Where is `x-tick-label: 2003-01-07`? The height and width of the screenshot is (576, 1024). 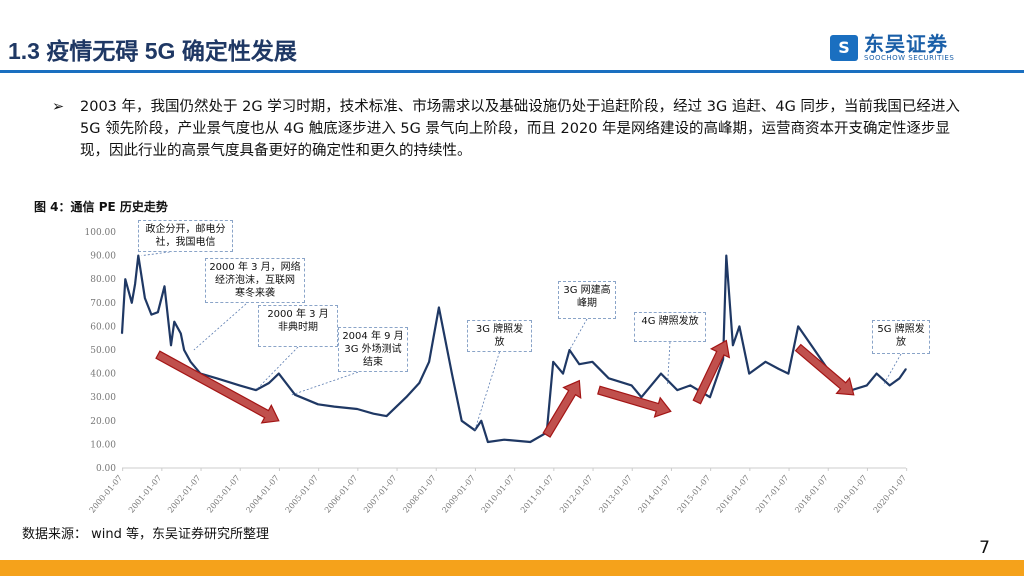
x-tick-label: 2003-01-07 is located at coordinates (223, 494).